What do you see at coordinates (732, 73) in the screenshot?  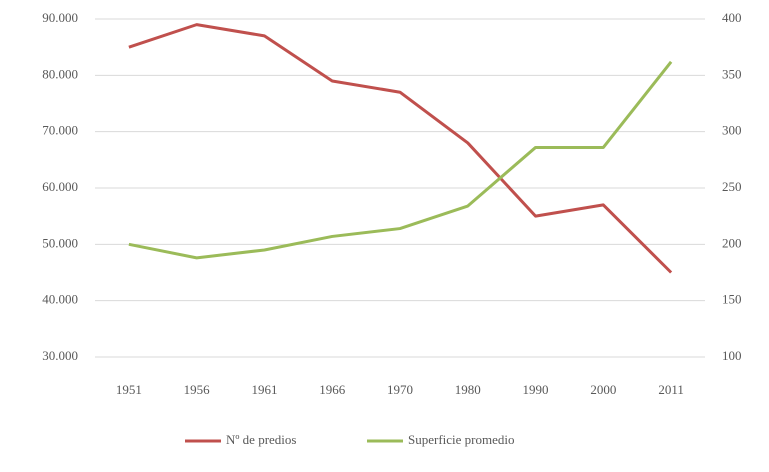 I see `y2-tick-label: 350` at bounding box center [732, 73].